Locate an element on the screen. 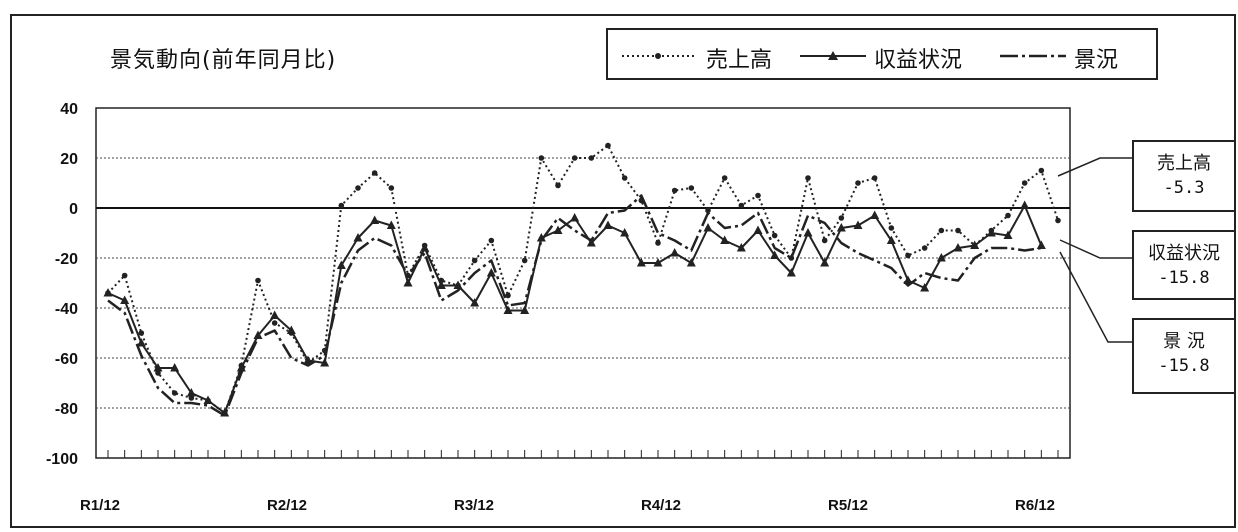 The width and height of the screenshot is (1238, 532). y-tick-label: 40 is located at coordinates (69, 109).